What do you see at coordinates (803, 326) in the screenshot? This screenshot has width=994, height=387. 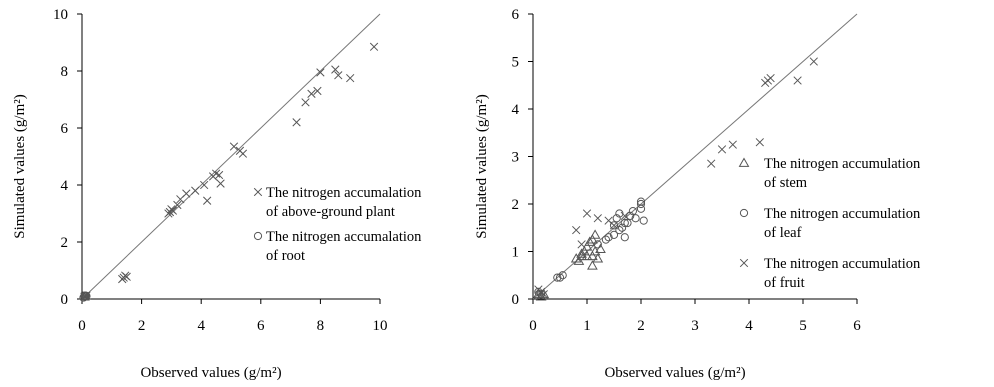 I see `x-tick-label: 5` at bounding box center [803, 326].